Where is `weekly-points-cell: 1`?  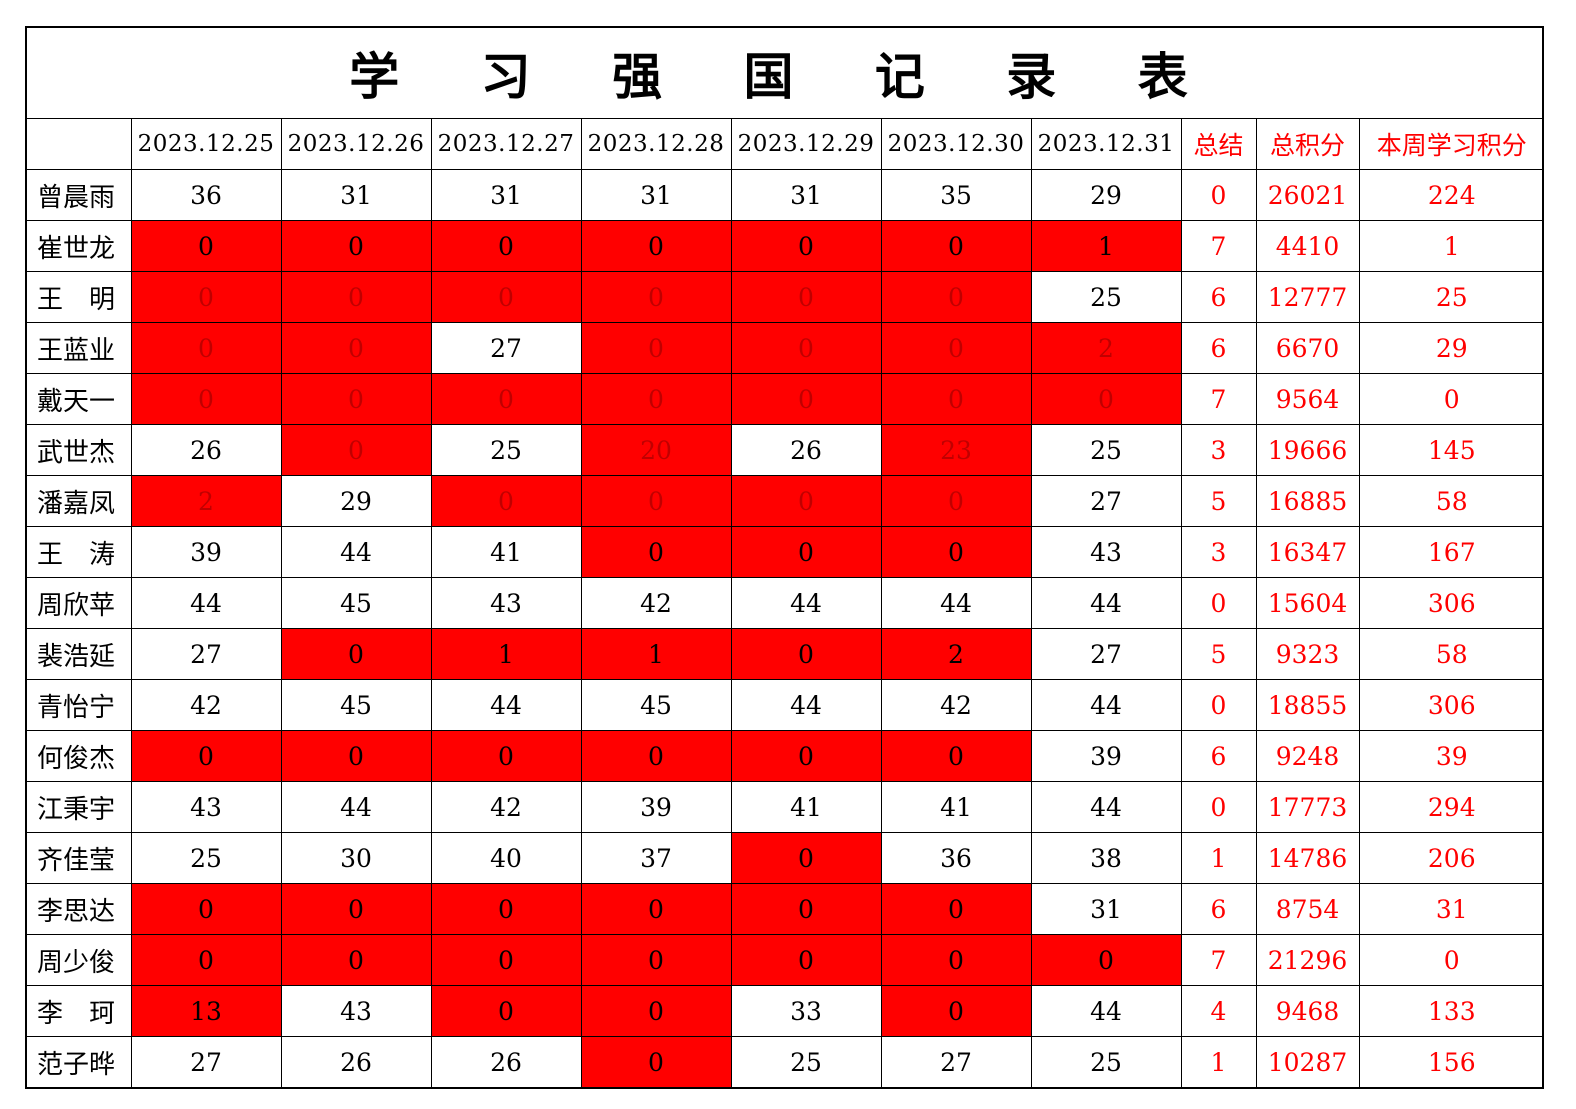
weekly-points-cell: 1 is located at coordinates (1451, 246).